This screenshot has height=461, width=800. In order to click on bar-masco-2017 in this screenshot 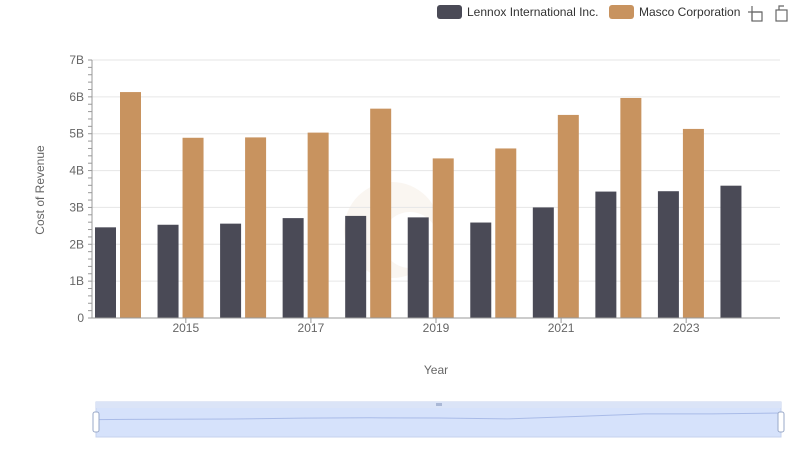, I will do `click(318, 225)`.